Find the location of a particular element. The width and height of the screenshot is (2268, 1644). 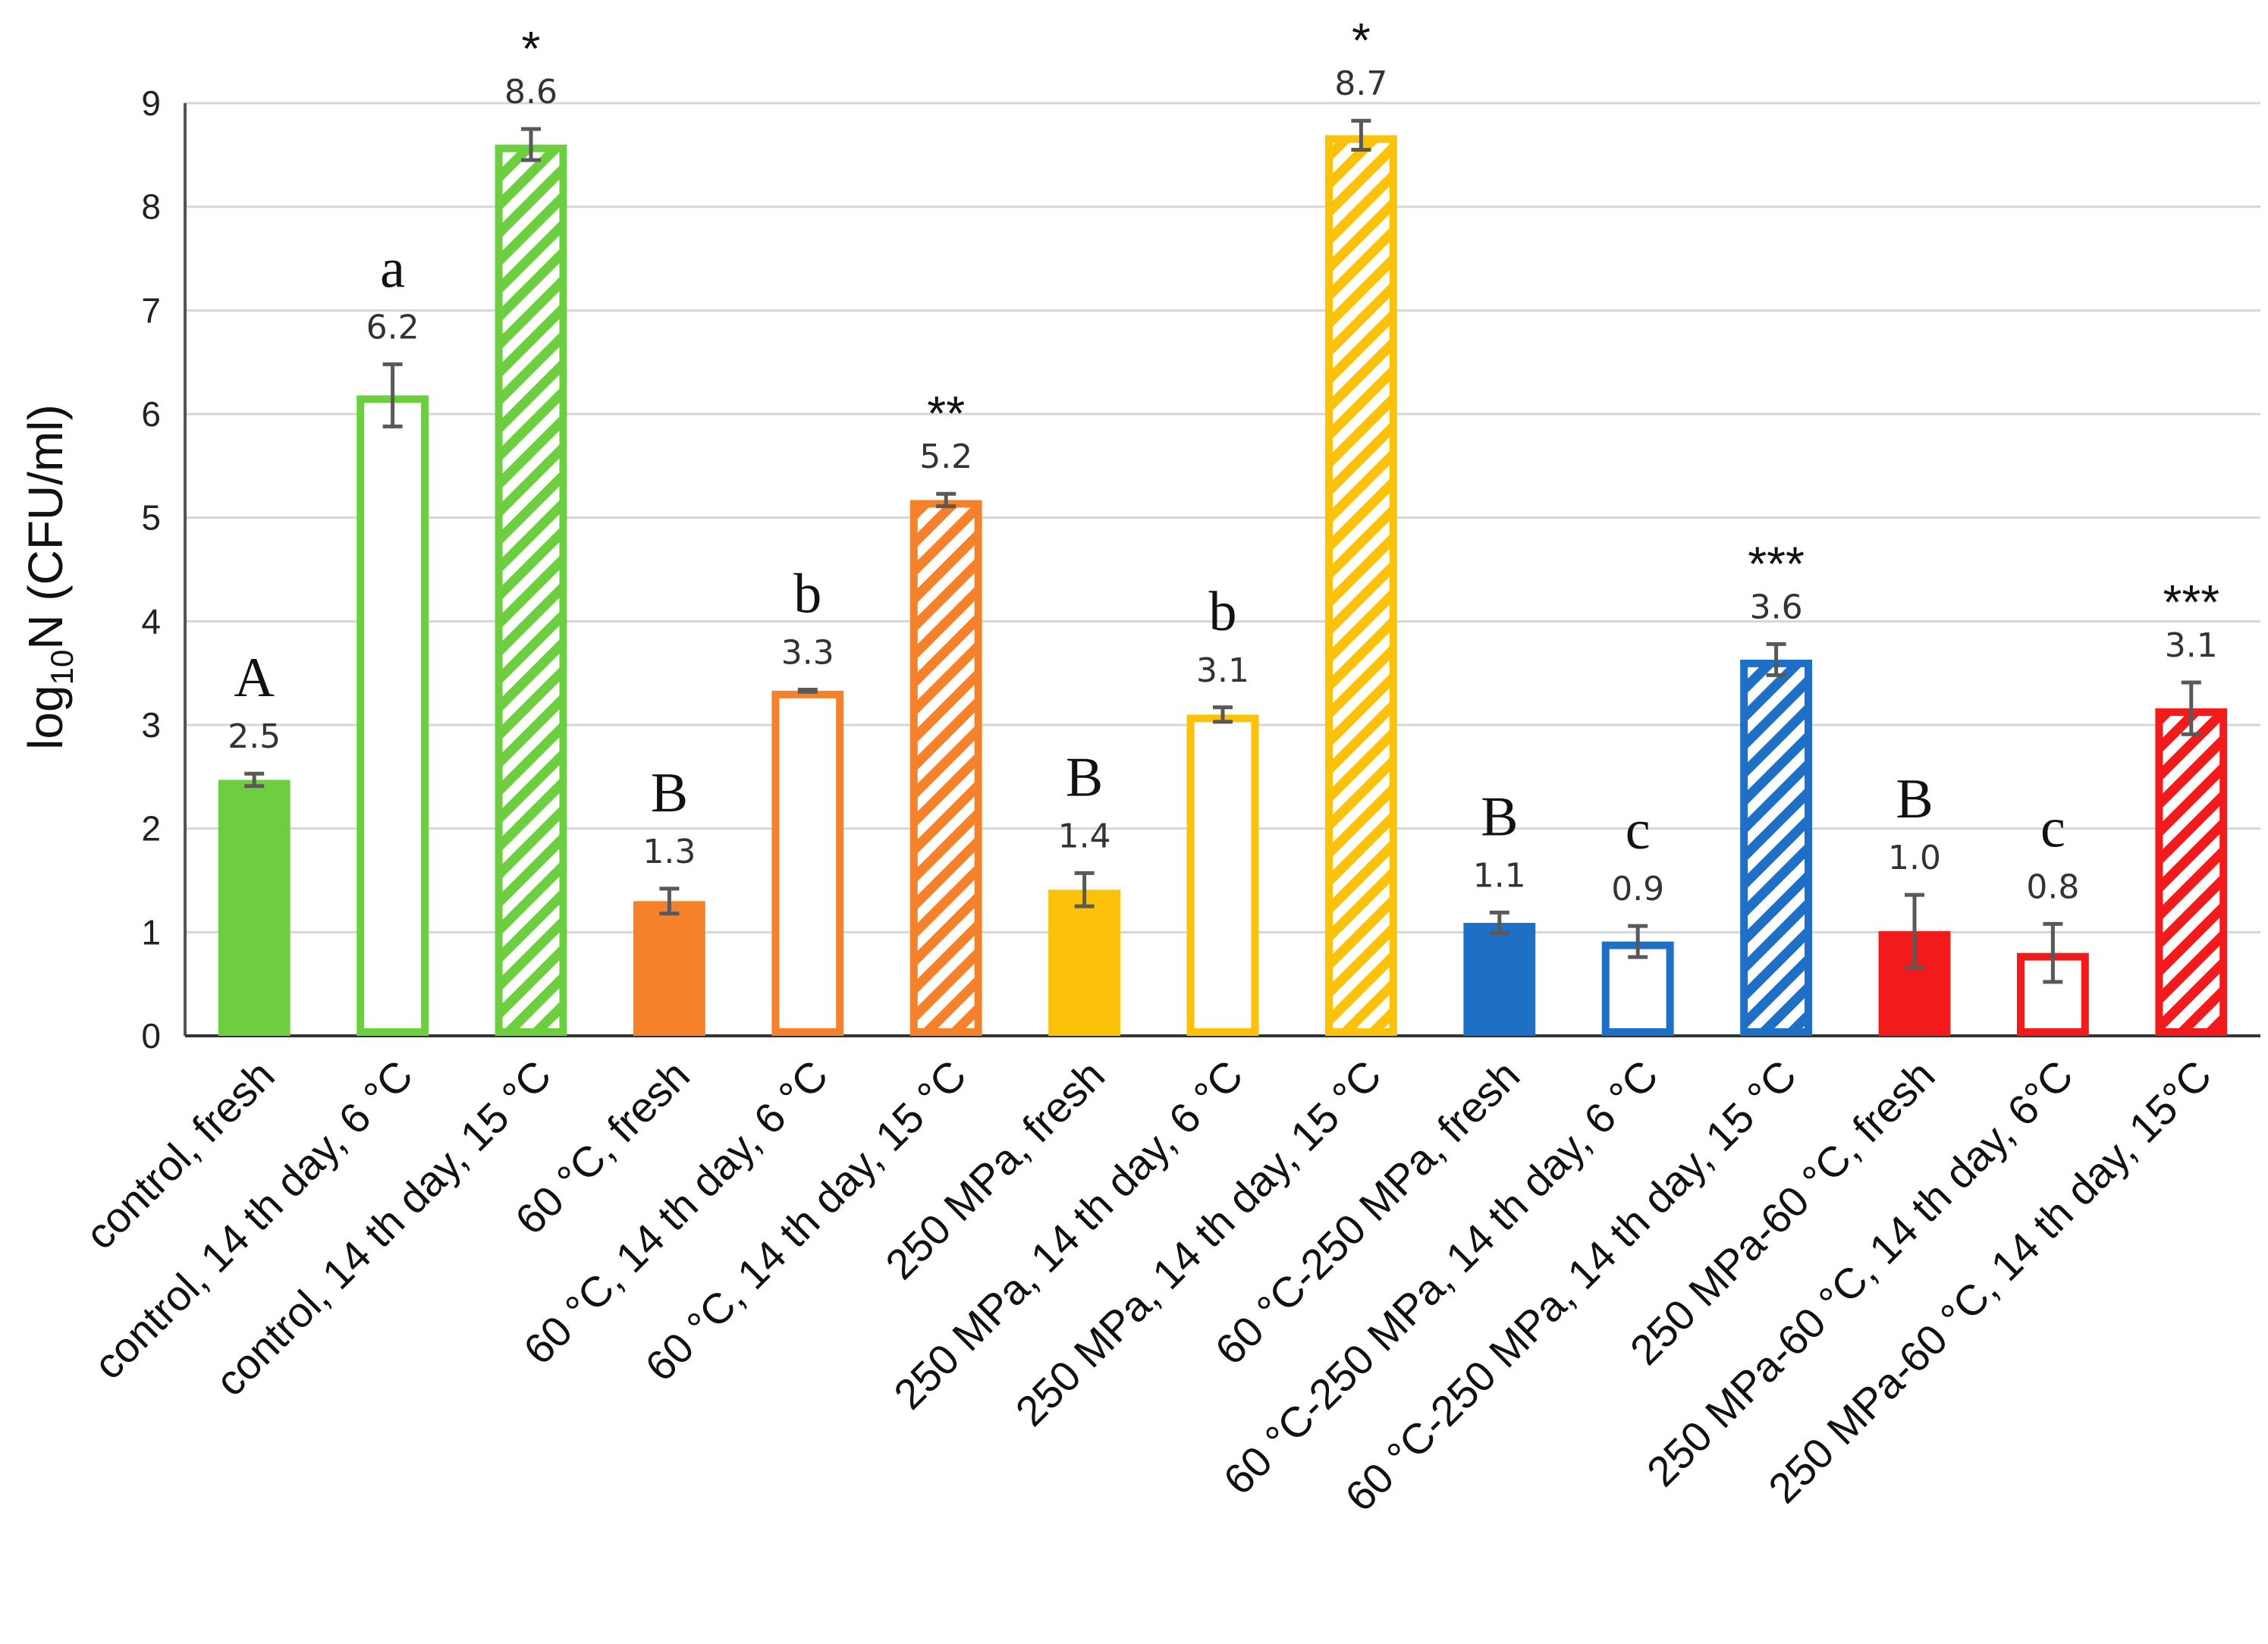

y-tick-label: 1 is located at coordinates (151, 932).